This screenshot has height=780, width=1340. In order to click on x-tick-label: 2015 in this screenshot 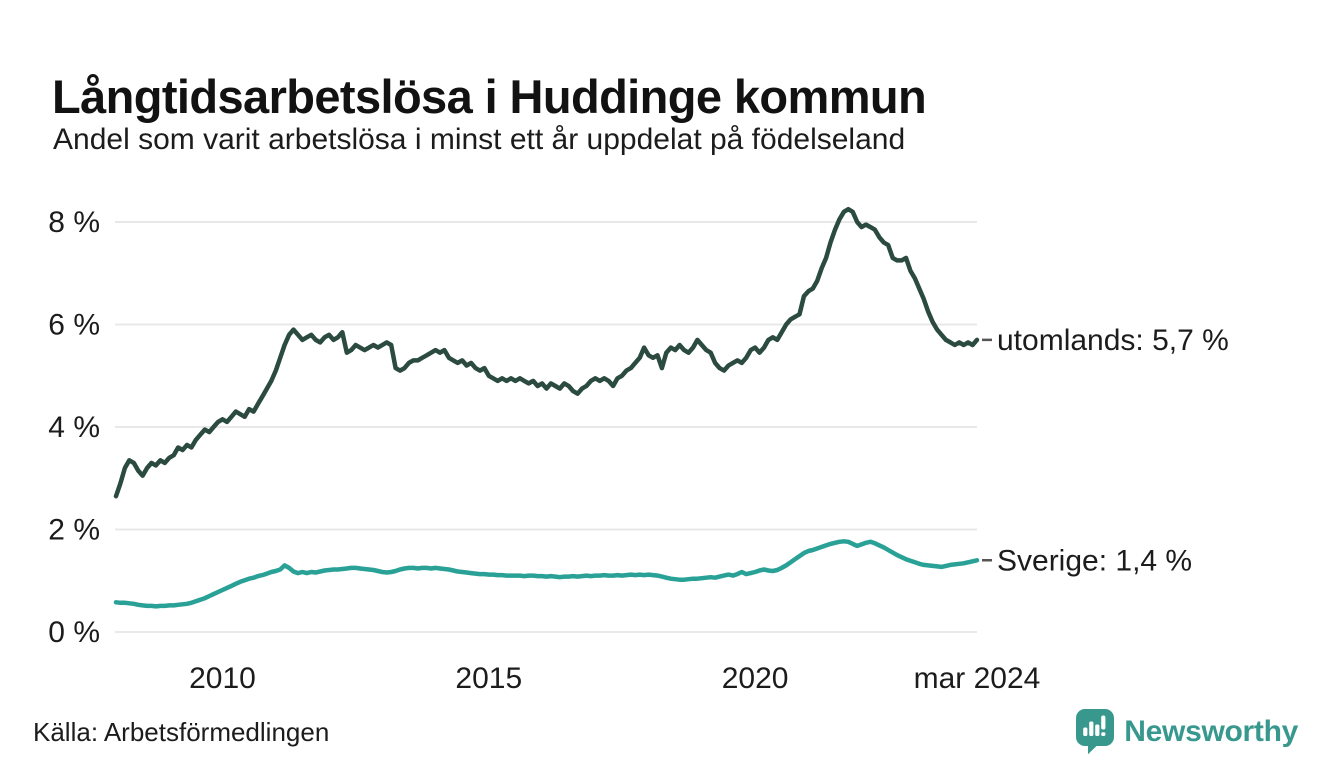, I will do `click(488, 678)`.